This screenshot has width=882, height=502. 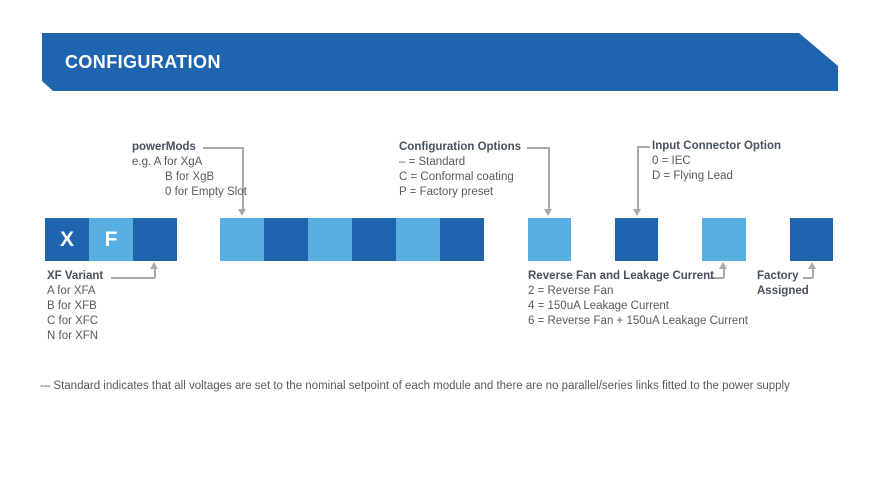 I want to click on callout-line: – = Standard, so click(x=432, y=162).